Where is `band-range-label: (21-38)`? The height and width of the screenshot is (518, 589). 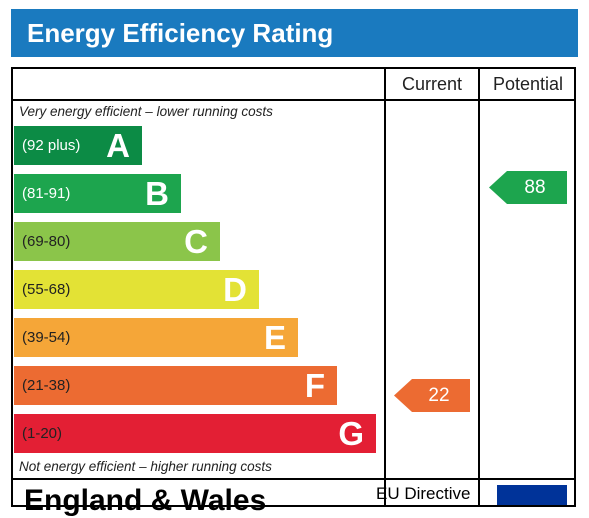
band-range-label: (21-38) is located at coordinates (46, 385).